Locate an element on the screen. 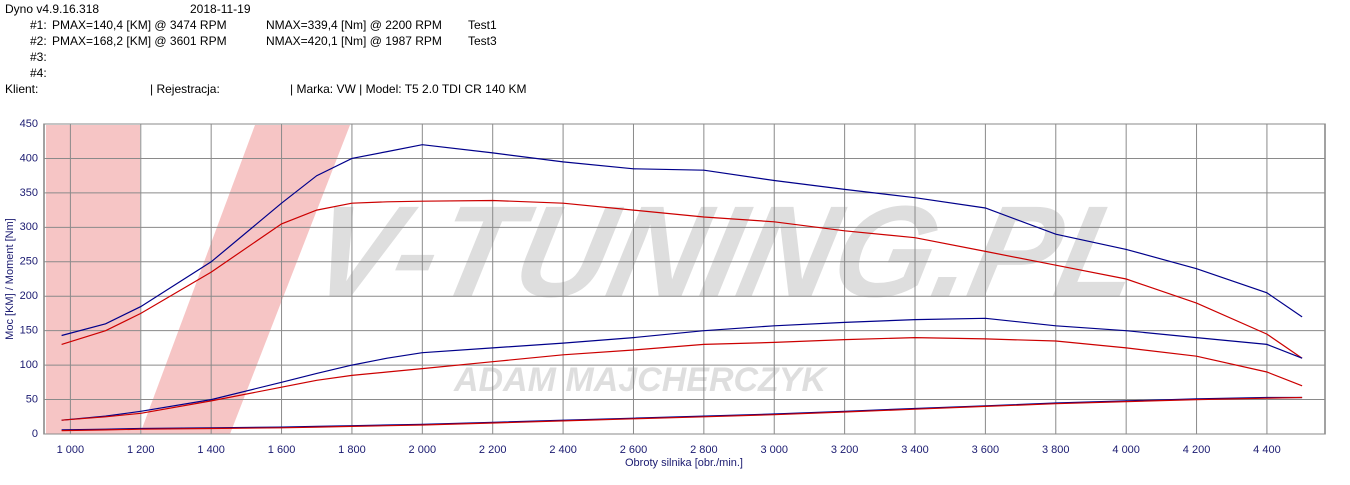 Image resolution: width=1350 pixels, height=485 pixels. x-tick-label: 3 200 is located at coordinates (845, 450).